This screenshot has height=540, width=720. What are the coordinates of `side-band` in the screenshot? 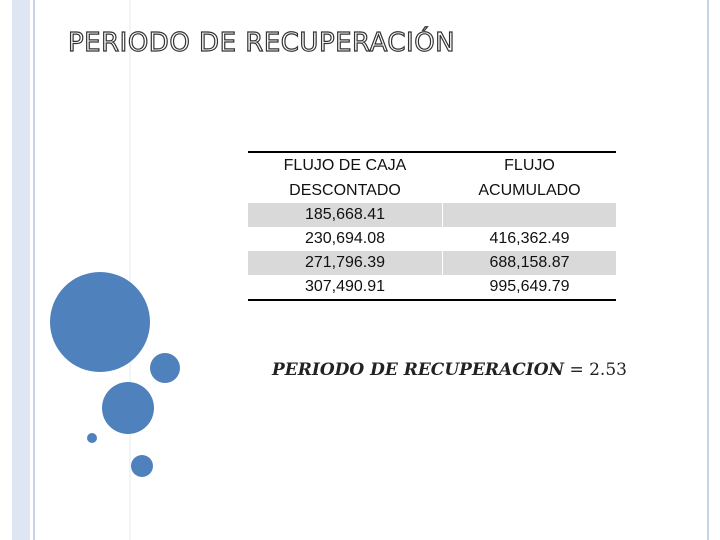 It's located at (21, 270).